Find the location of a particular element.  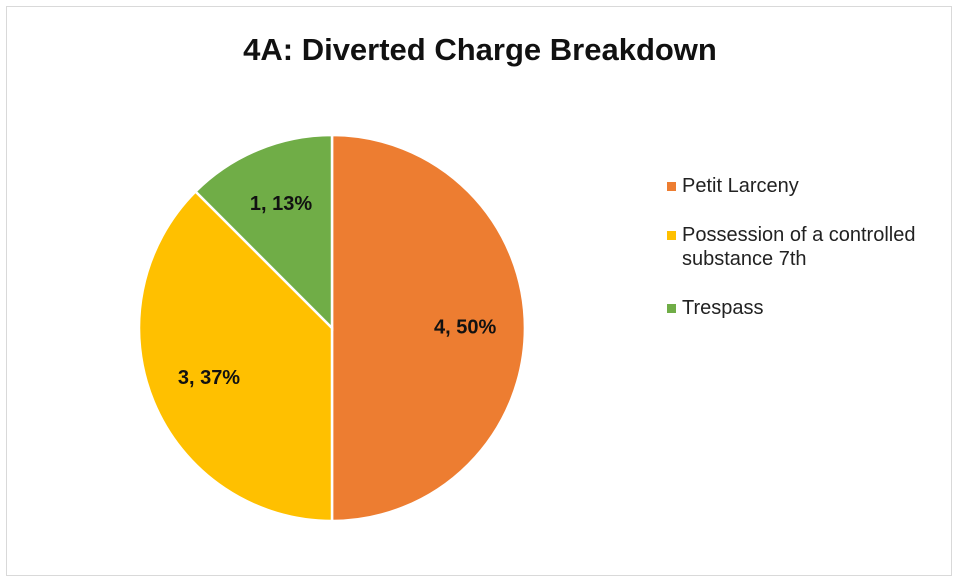

chart-title: 4A: Diverted Charge Breakdown is located at coordinates (480, 49).